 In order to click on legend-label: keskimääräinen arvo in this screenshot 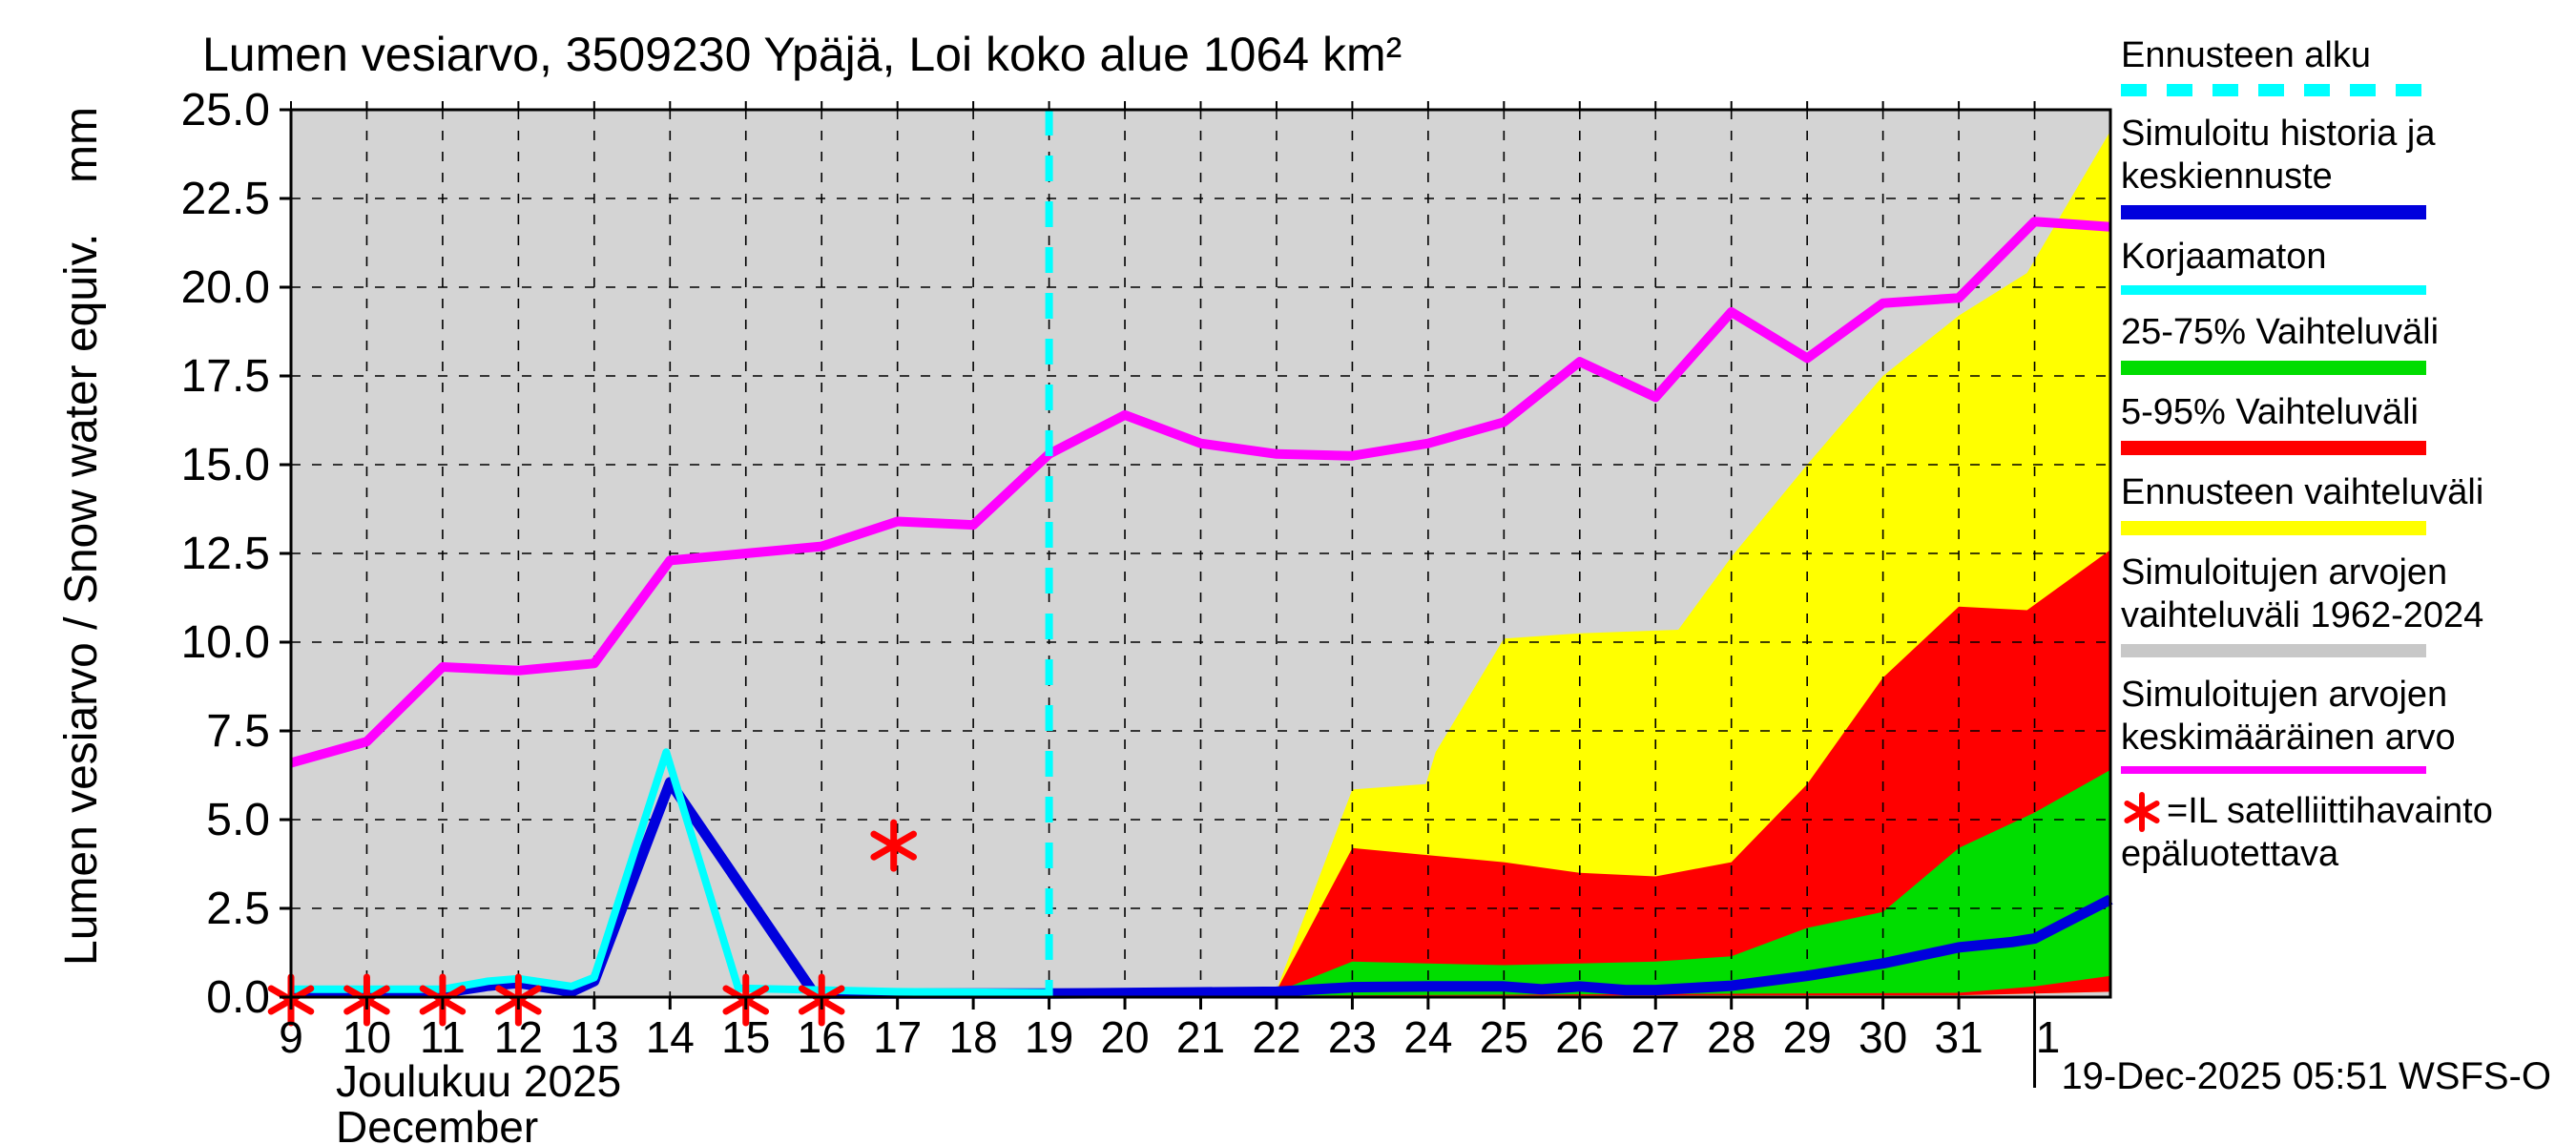, I will do `click(2288, 738)`.